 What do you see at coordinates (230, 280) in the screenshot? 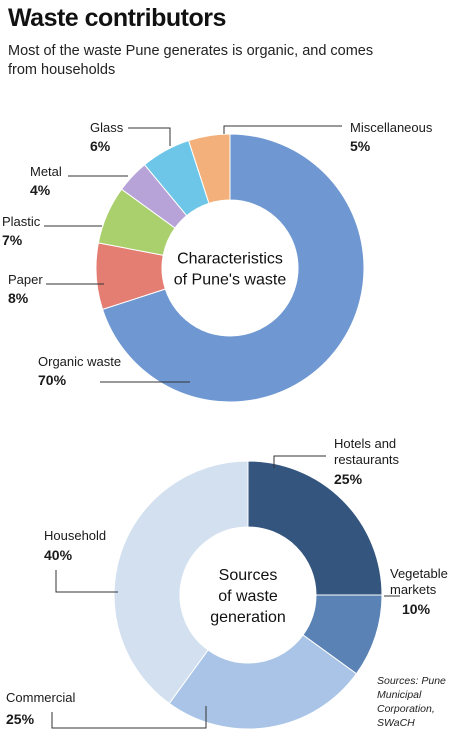
I see `center-label-line: of Pune's waste` at bounding box center [230, 280].